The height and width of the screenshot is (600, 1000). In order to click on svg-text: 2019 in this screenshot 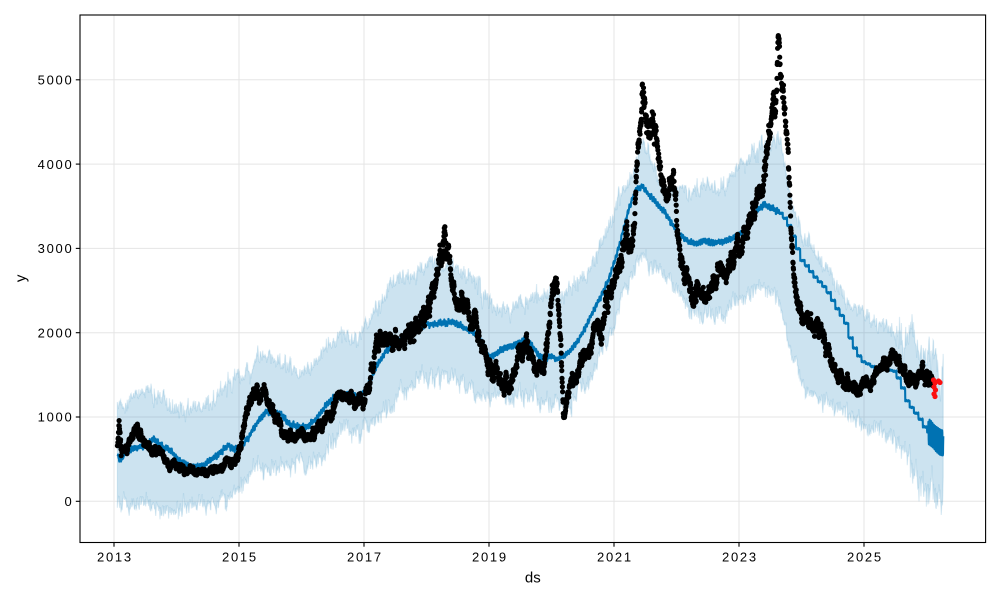, I will do `click(490, 557)`.